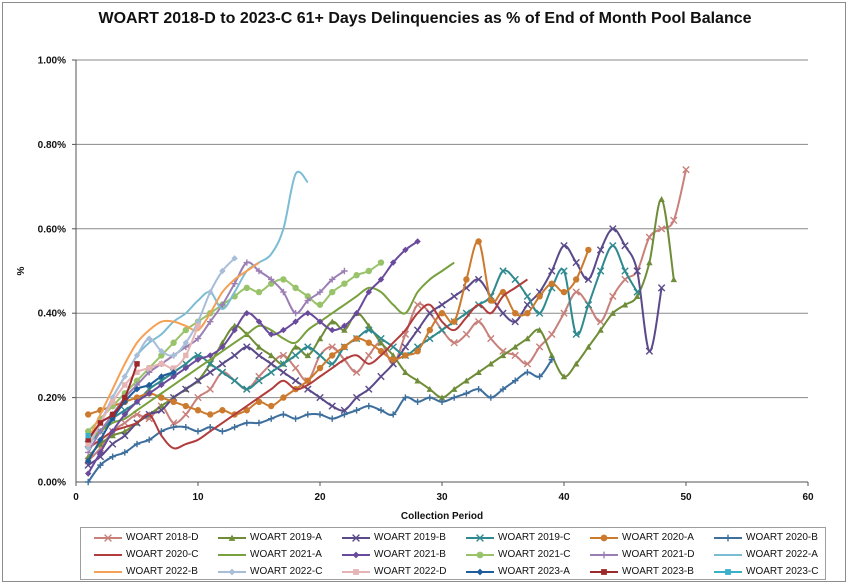 The image size is (850, 586). I want to click on series-line-woart-2021-a, so click(271, 351).